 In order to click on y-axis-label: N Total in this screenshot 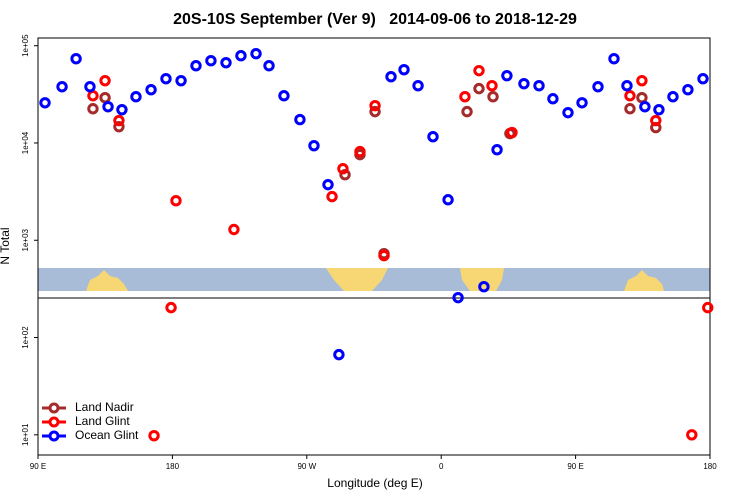, I will do `click(6, 245)`.